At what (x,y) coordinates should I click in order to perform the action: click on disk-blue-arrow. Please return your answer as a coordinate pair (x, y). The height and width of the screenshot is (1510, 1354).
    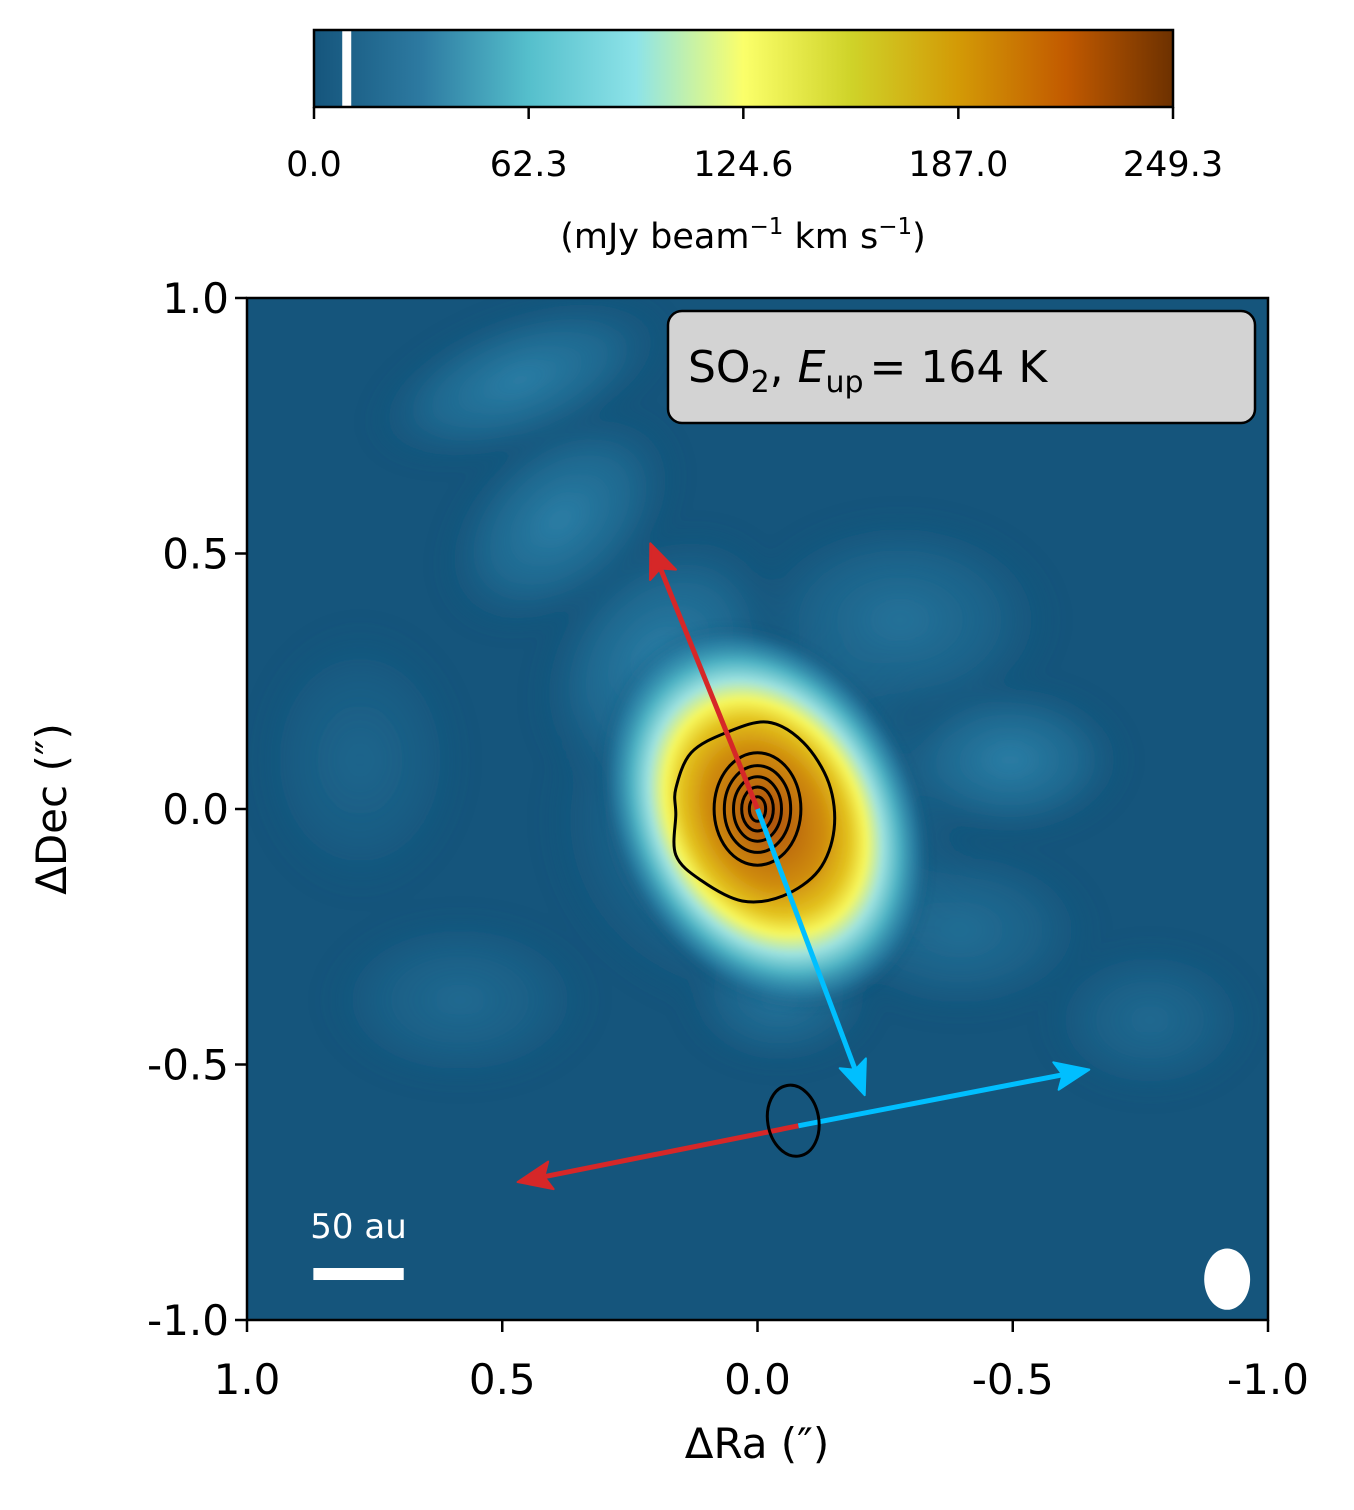
    Looking at the image, I should click on (944, 1095).